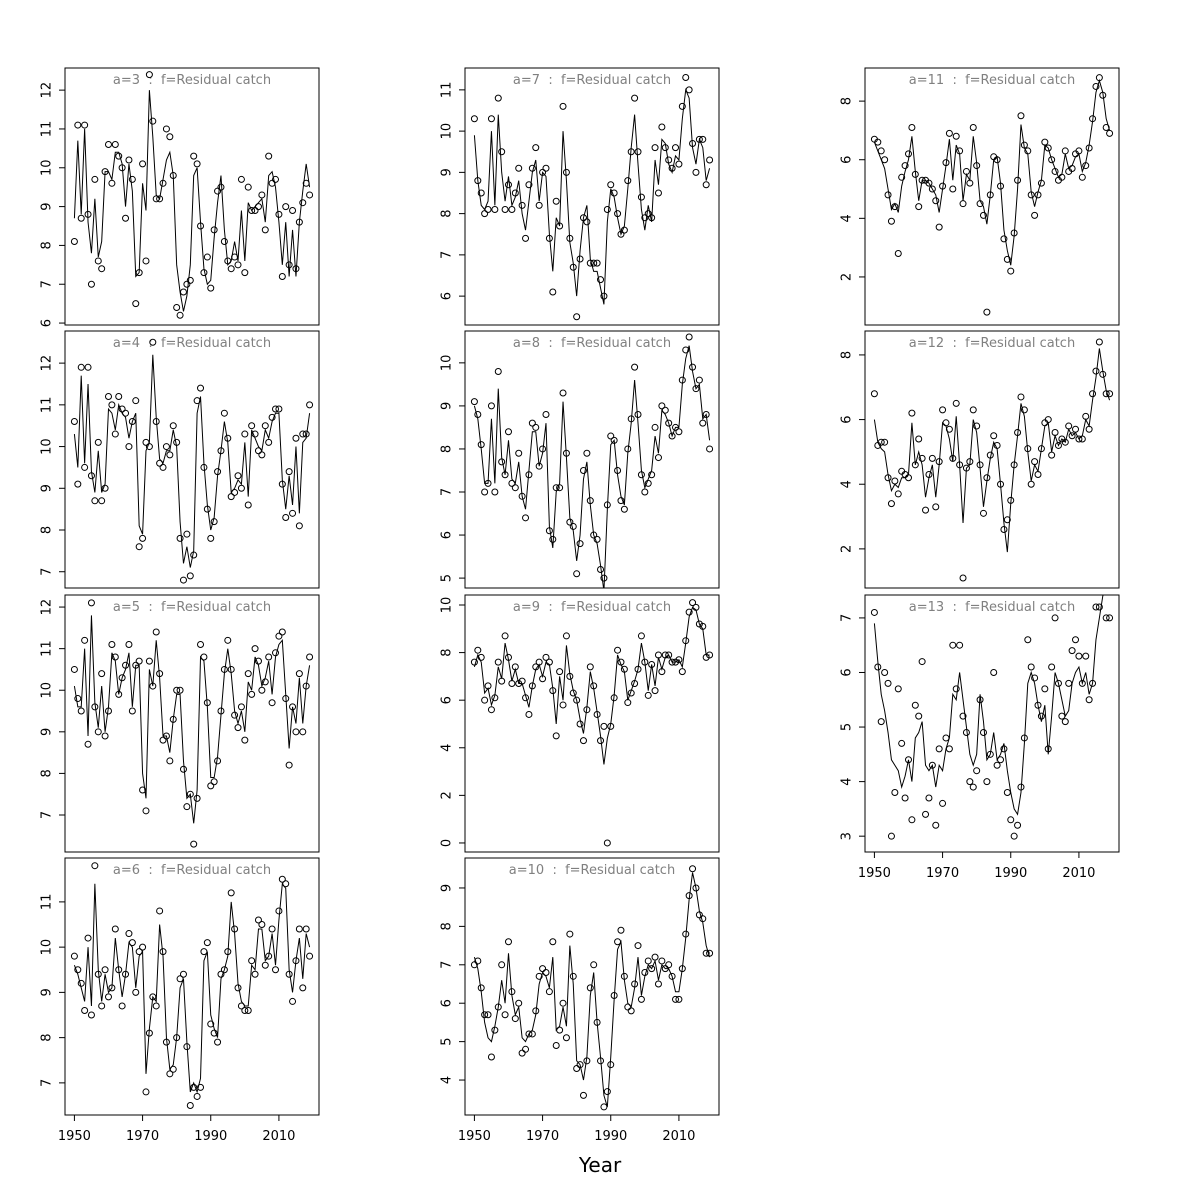 The height and width of the screenshot is (1200, 1200). Describe the element at coordinates (47, 607) in the screenshot. I see `y-tick-label: 12` at that location.